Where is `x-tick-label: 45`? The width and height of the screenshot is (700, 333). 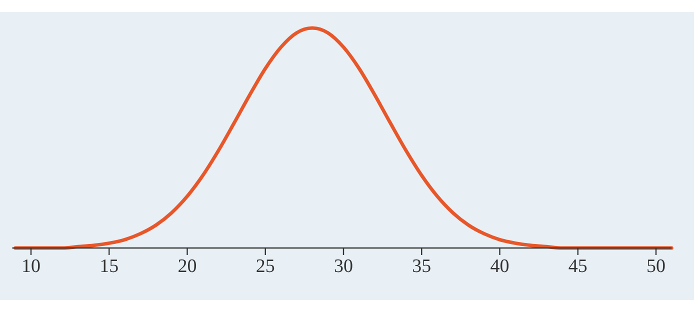 x-tick-label: 45 is located at coordinates (578, 266).